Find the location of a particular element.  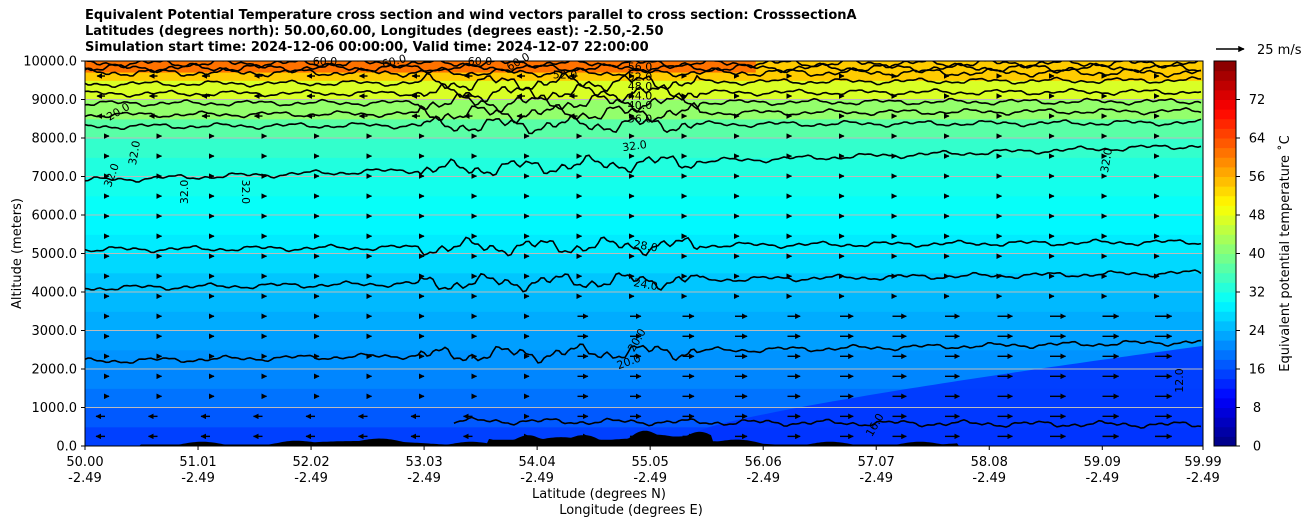

contour-label: 56.0 is located at coordinates (640, 67).